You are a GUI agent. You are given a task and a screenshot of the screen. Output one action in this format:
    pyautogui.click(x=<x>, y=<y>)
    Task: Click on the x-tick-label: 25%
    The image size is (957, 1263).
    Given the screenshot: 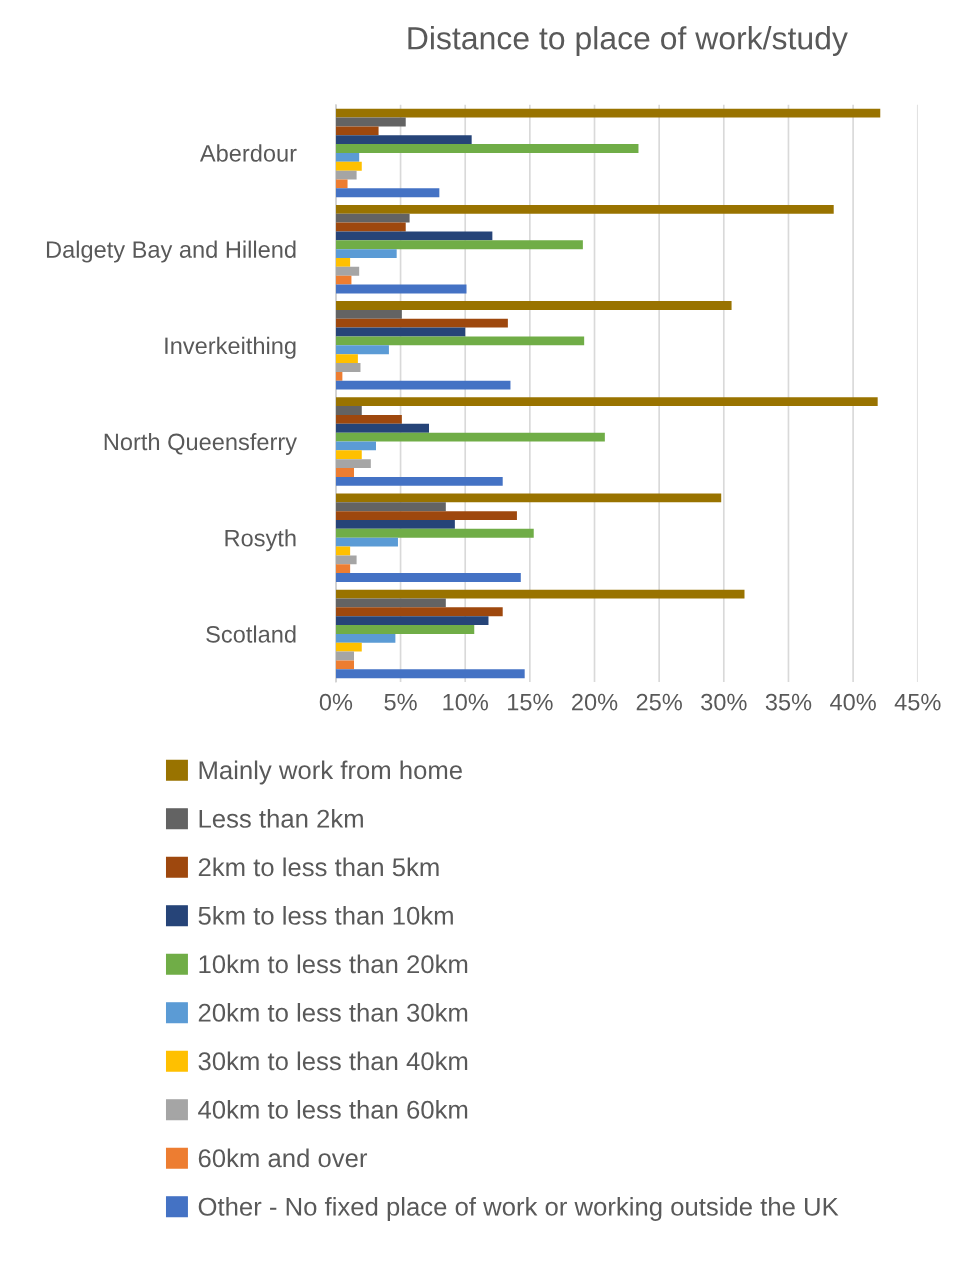 What is the action you would take?
    pyautogui.click(x=659, y=702)
    